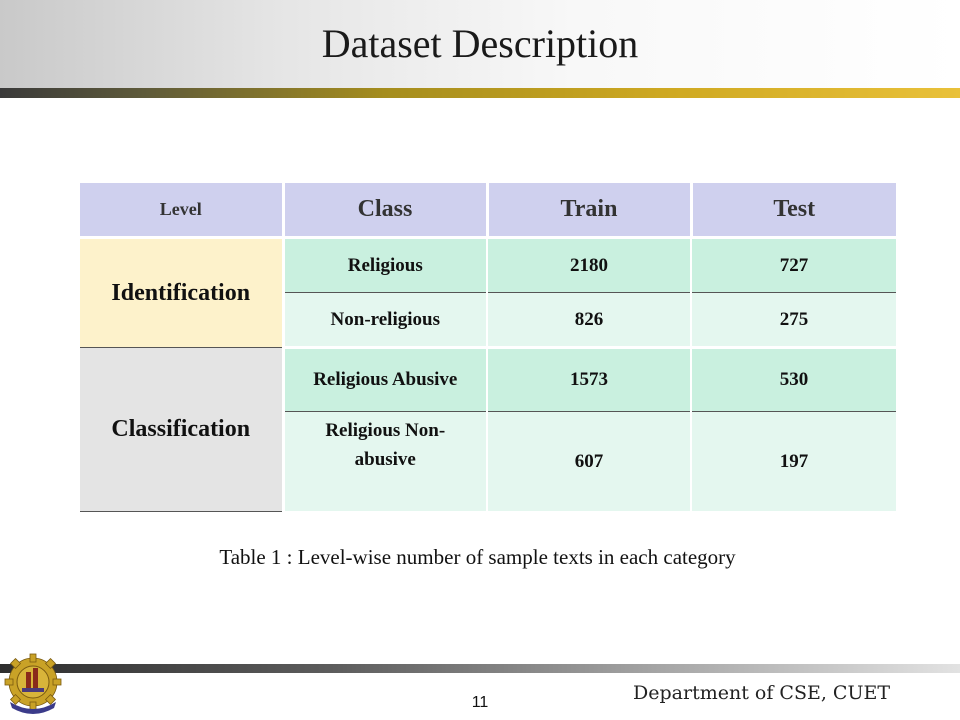 The height and width of the screenshot is (720, 960). I want to click on test-cell: 197, so click(793, 461).